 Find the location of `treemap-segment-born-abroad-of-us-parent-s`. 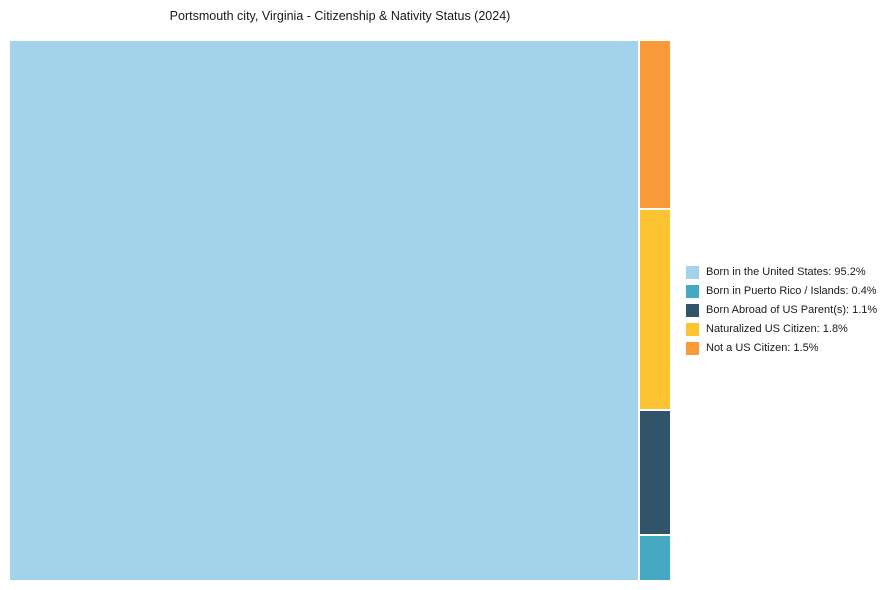

treemap-segment-born-abroad-of-us-parent-s is located at coordinates (655, 472).